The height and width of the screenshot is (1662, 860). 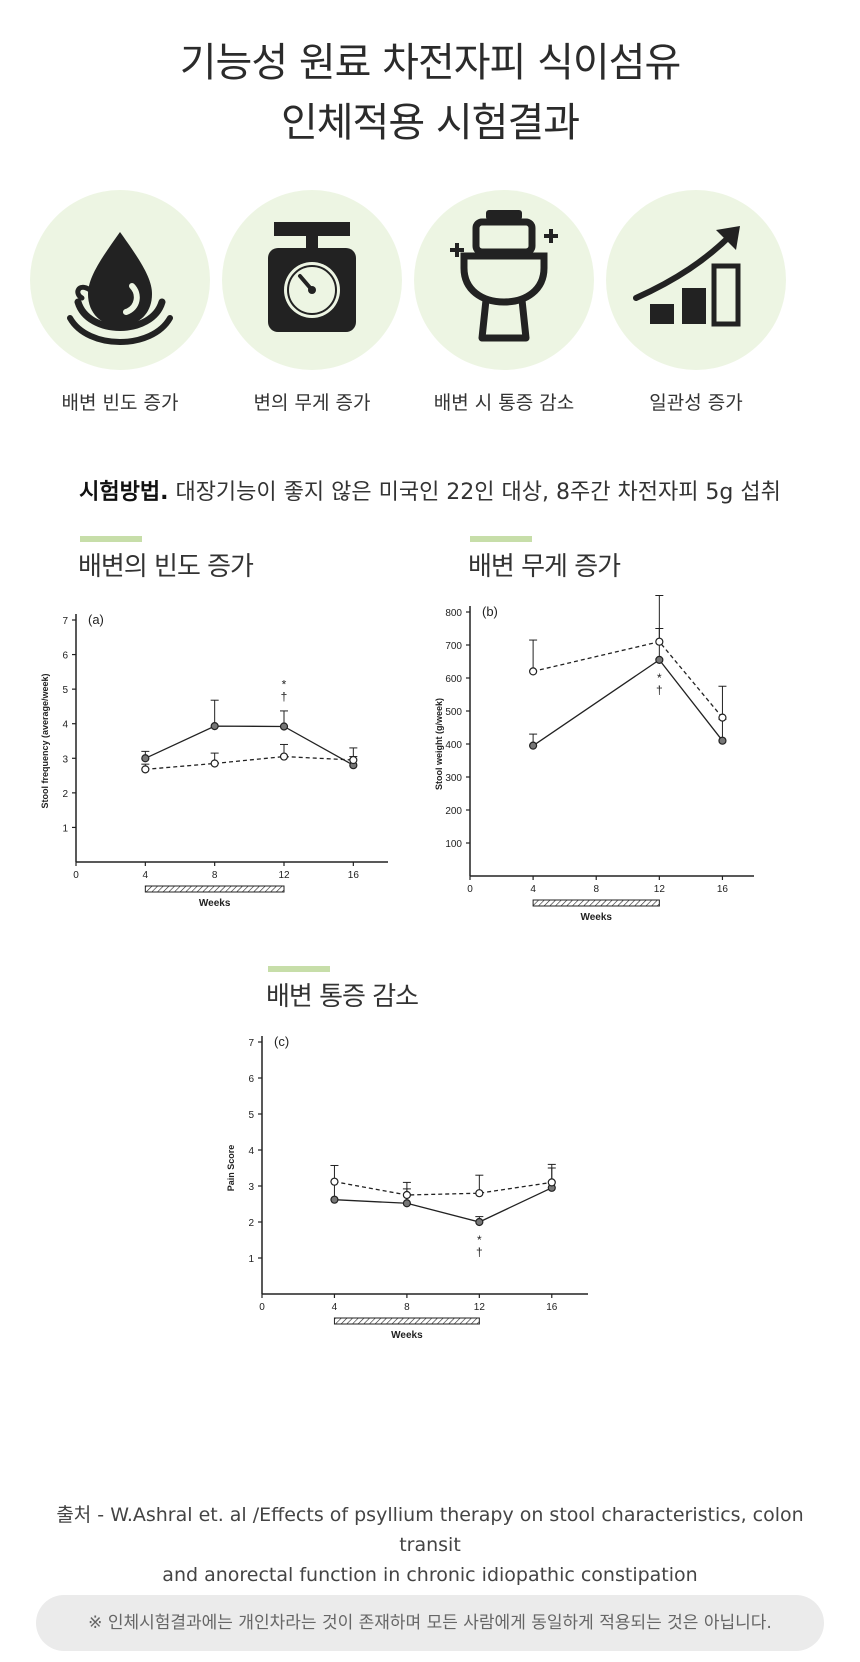 I want to click on test-method-text: 대장기능이 좋지 않은 미국인 22인 대상, 8주간 차전자피 5g 섭취, so click(x=478, y=492).